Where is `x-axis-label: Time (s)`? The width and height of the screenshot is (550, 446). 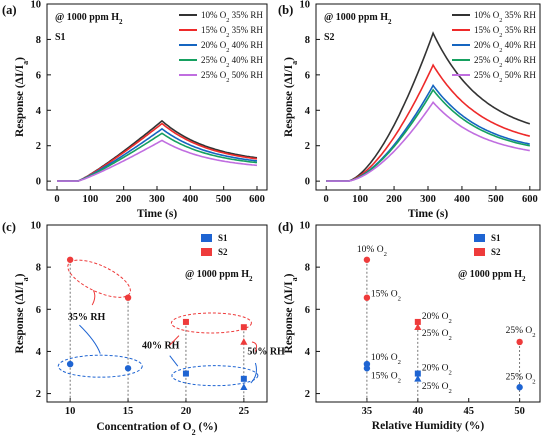 x-axis-label: Time (s) is located at coordinates (428, 214).